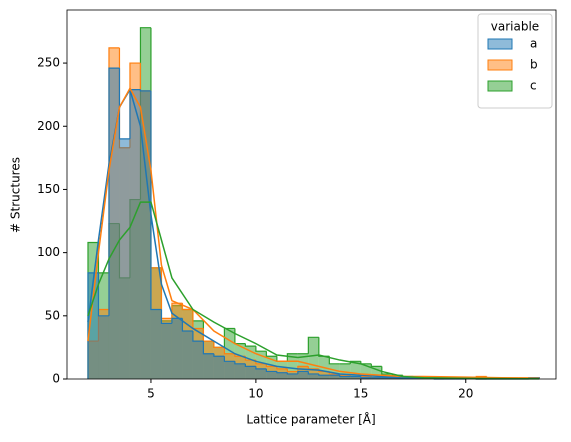 This screenshot has width=571, height=442. Describe the element at coordinates (534, 65) in the screenshot. I see `legend-label: b` at that location.